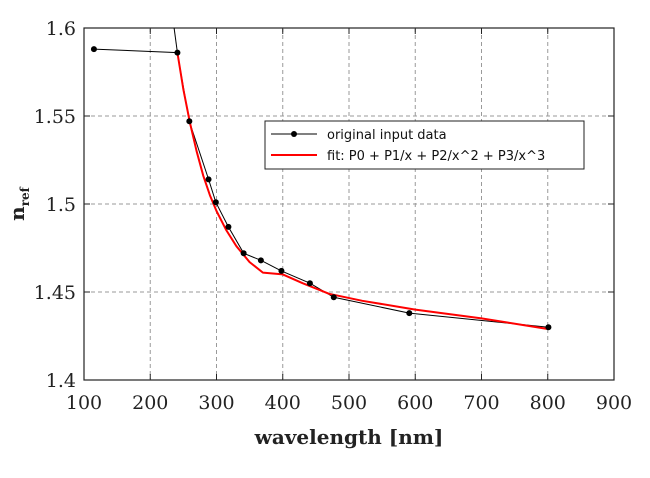 This screenshot has width=650, height=478. I want to click on x-tick-label: 400, so click(283, 403).